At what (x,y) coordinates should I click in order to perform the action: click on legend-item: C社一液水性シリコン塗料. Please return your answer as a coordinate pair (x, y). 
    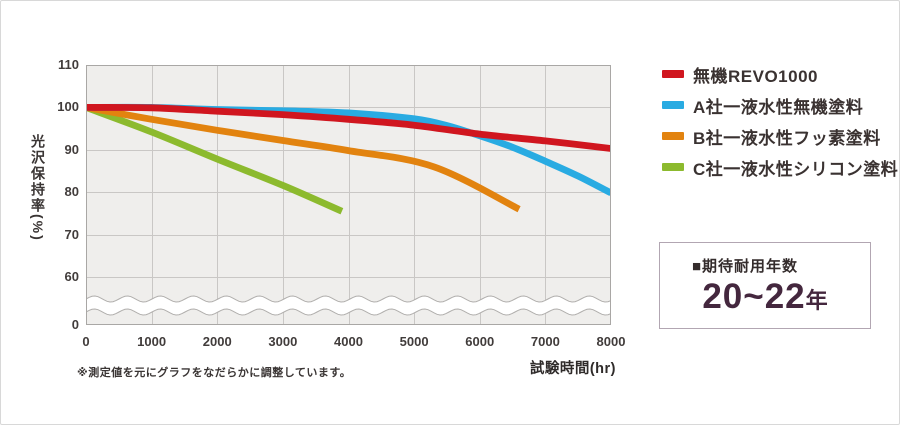
    Looking at the image, I should click on (780, 168).